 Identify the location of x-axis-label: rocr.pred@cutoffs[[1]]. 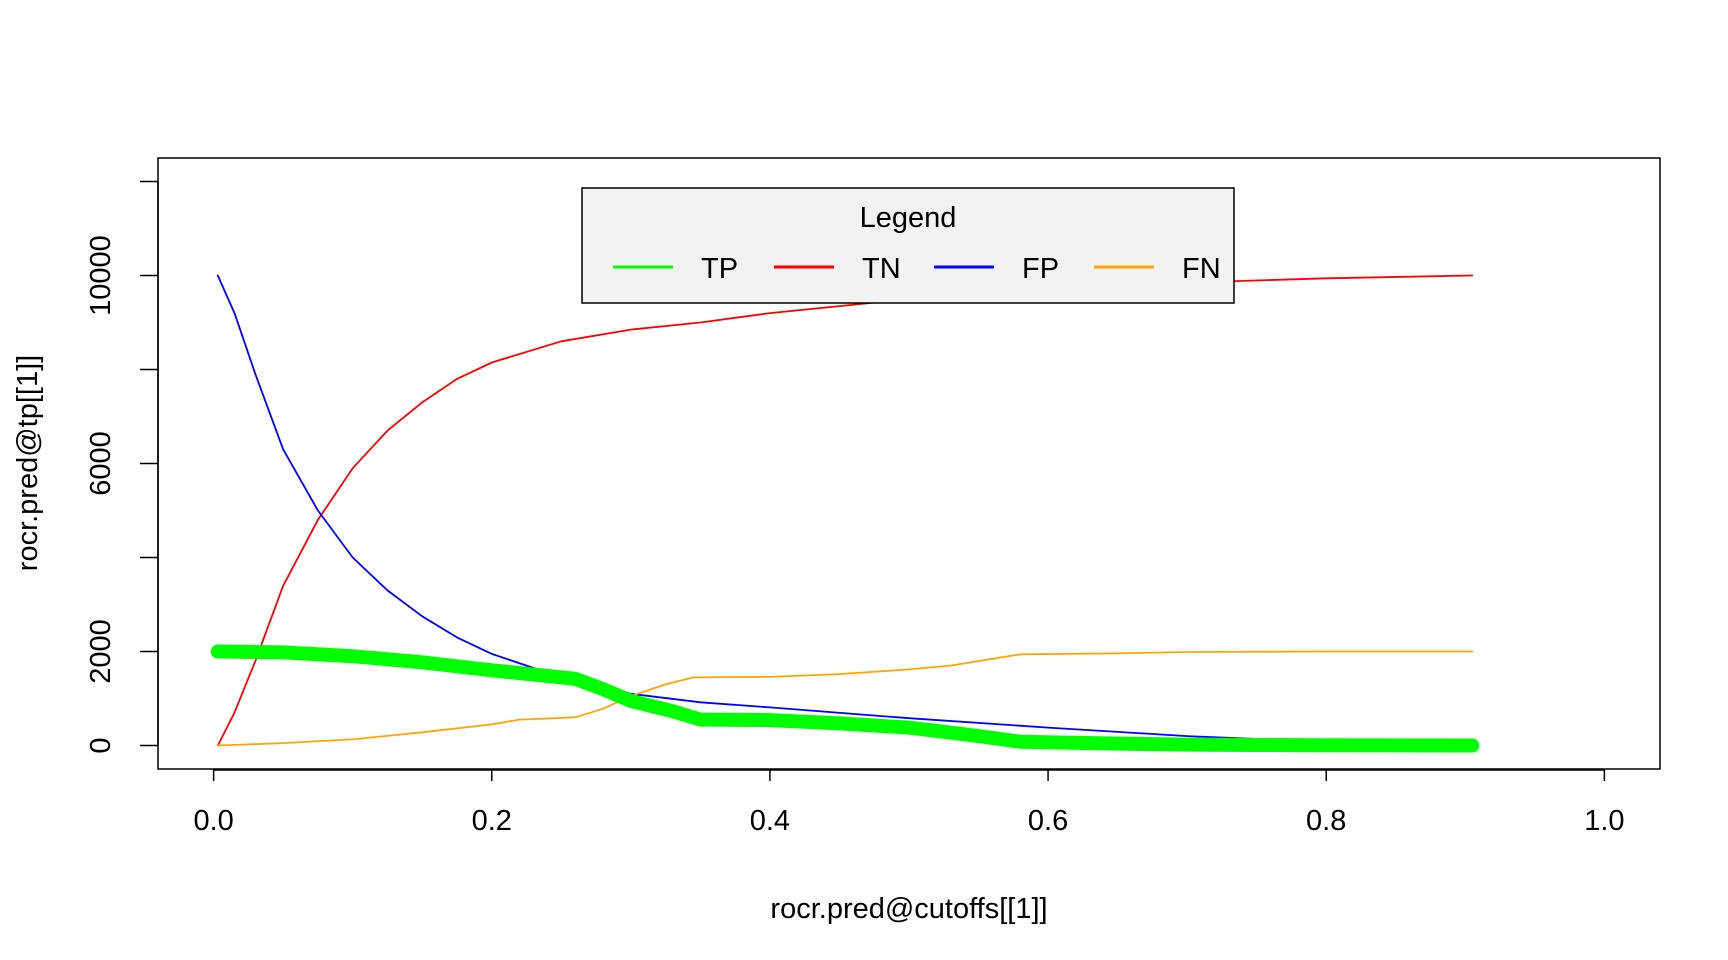
(908, 909).